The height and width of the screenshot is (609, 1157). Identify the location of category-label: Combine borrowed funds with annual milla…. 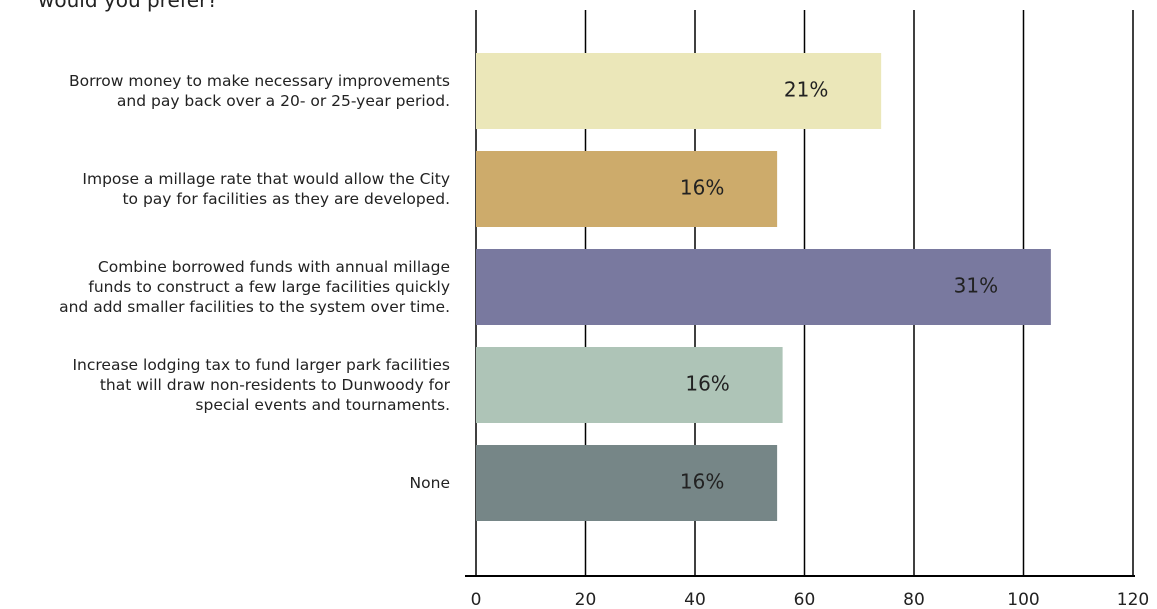
(254, 287).